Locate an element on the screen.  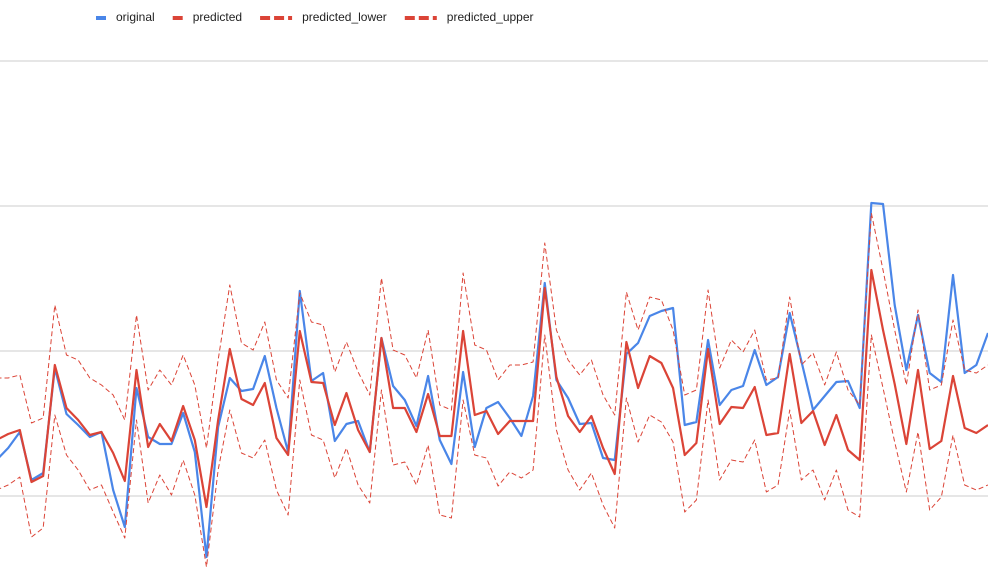
legend-label: original is located at coordinates (135, 17).